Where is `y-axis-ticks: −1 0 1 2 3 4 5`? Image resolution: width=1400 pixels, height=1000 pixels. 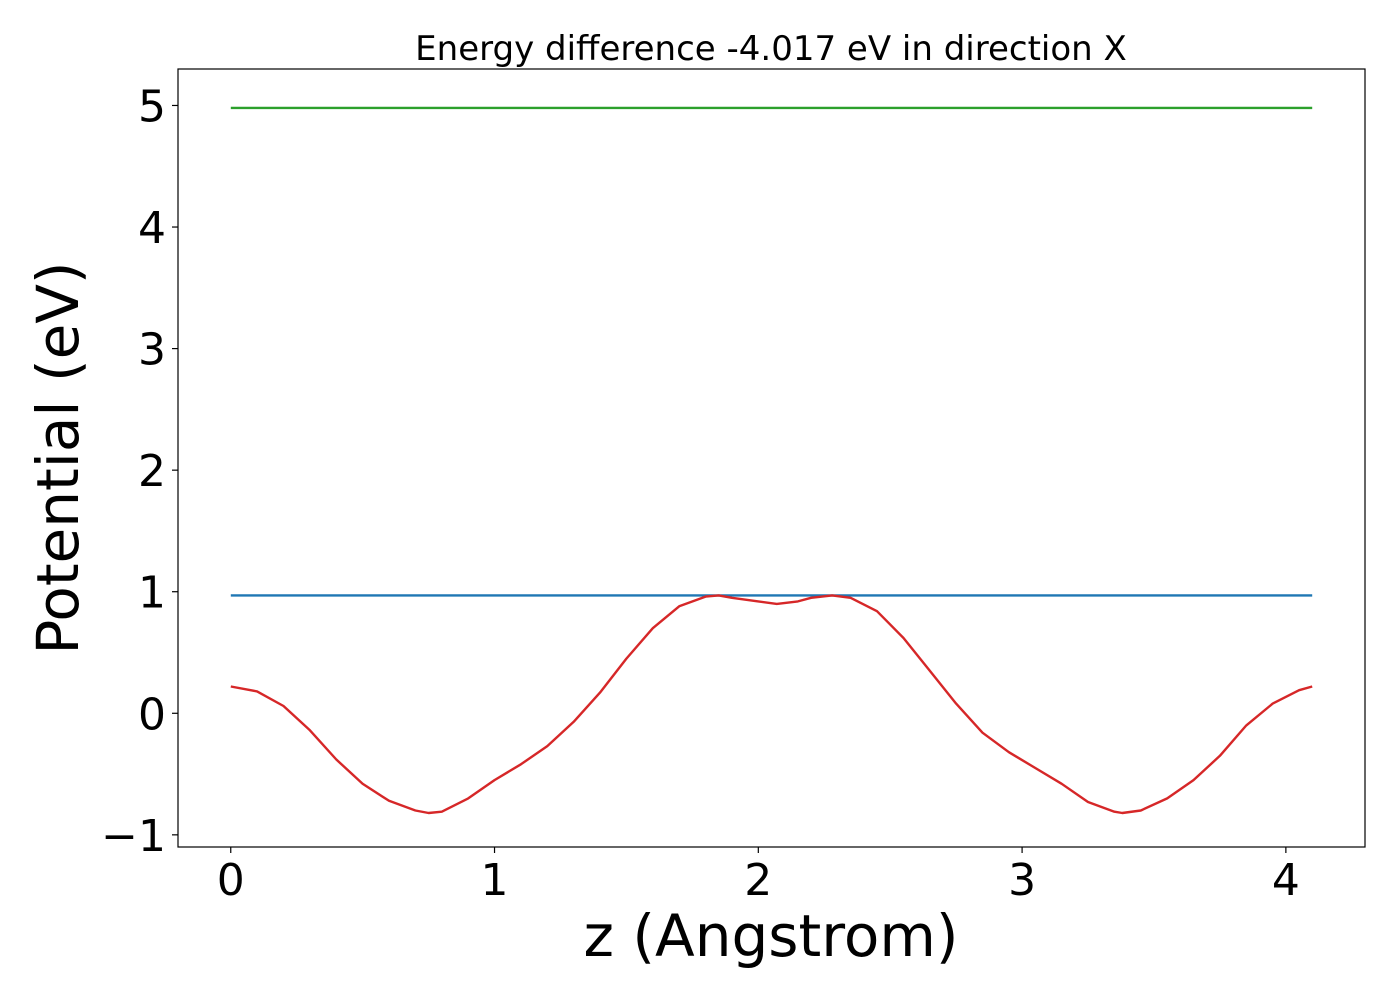
y-axis-ticks: −1 0 1 2 3 4 5 is located at coordinates (139, 471).